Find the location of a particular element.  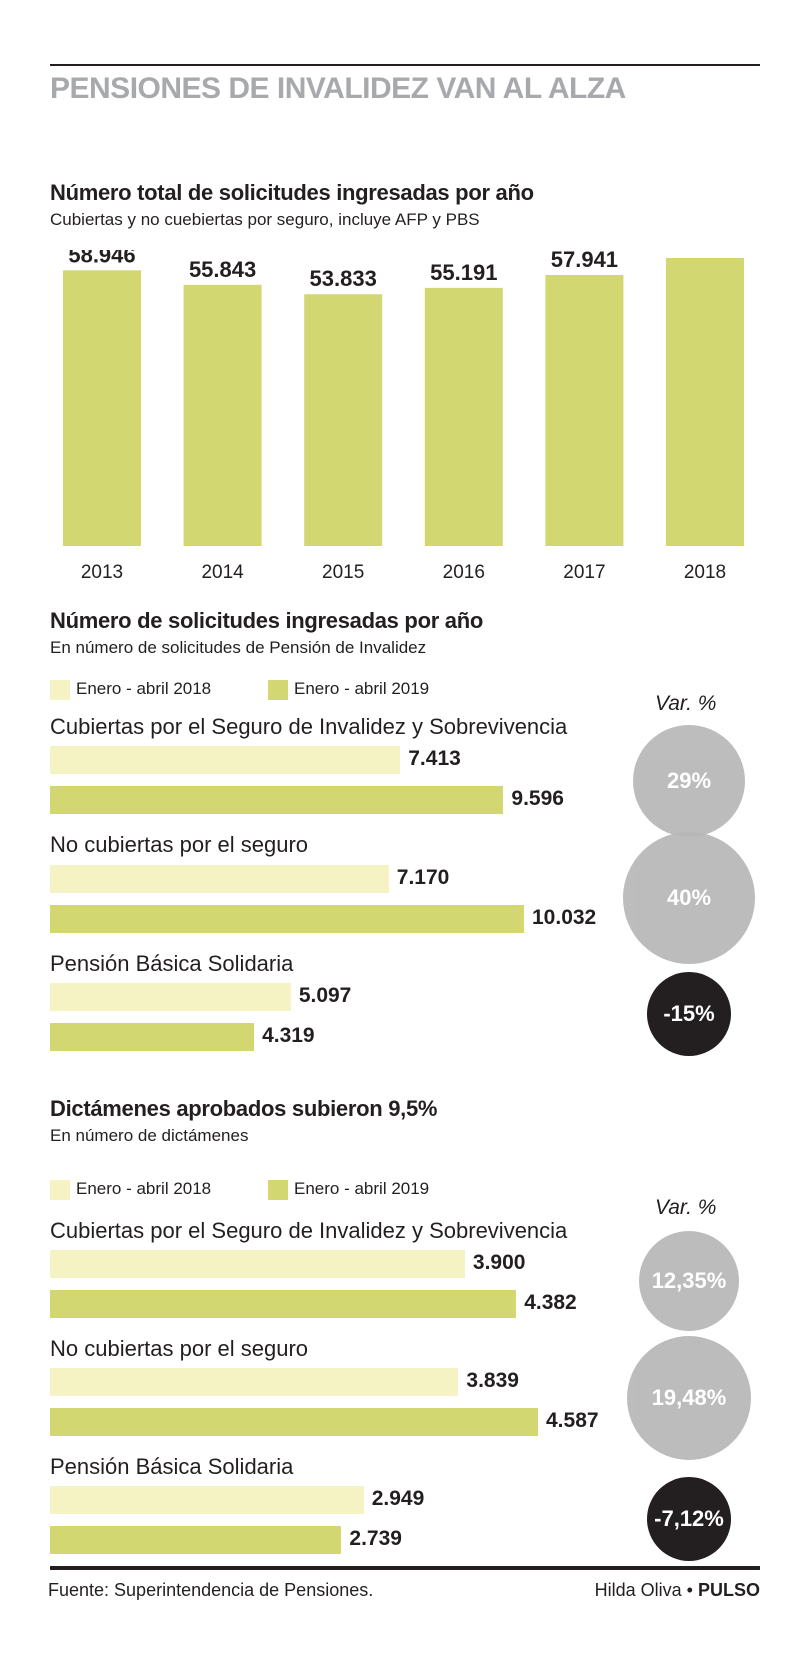

chart1-bar-2016 is located at coordinates (463, 416).